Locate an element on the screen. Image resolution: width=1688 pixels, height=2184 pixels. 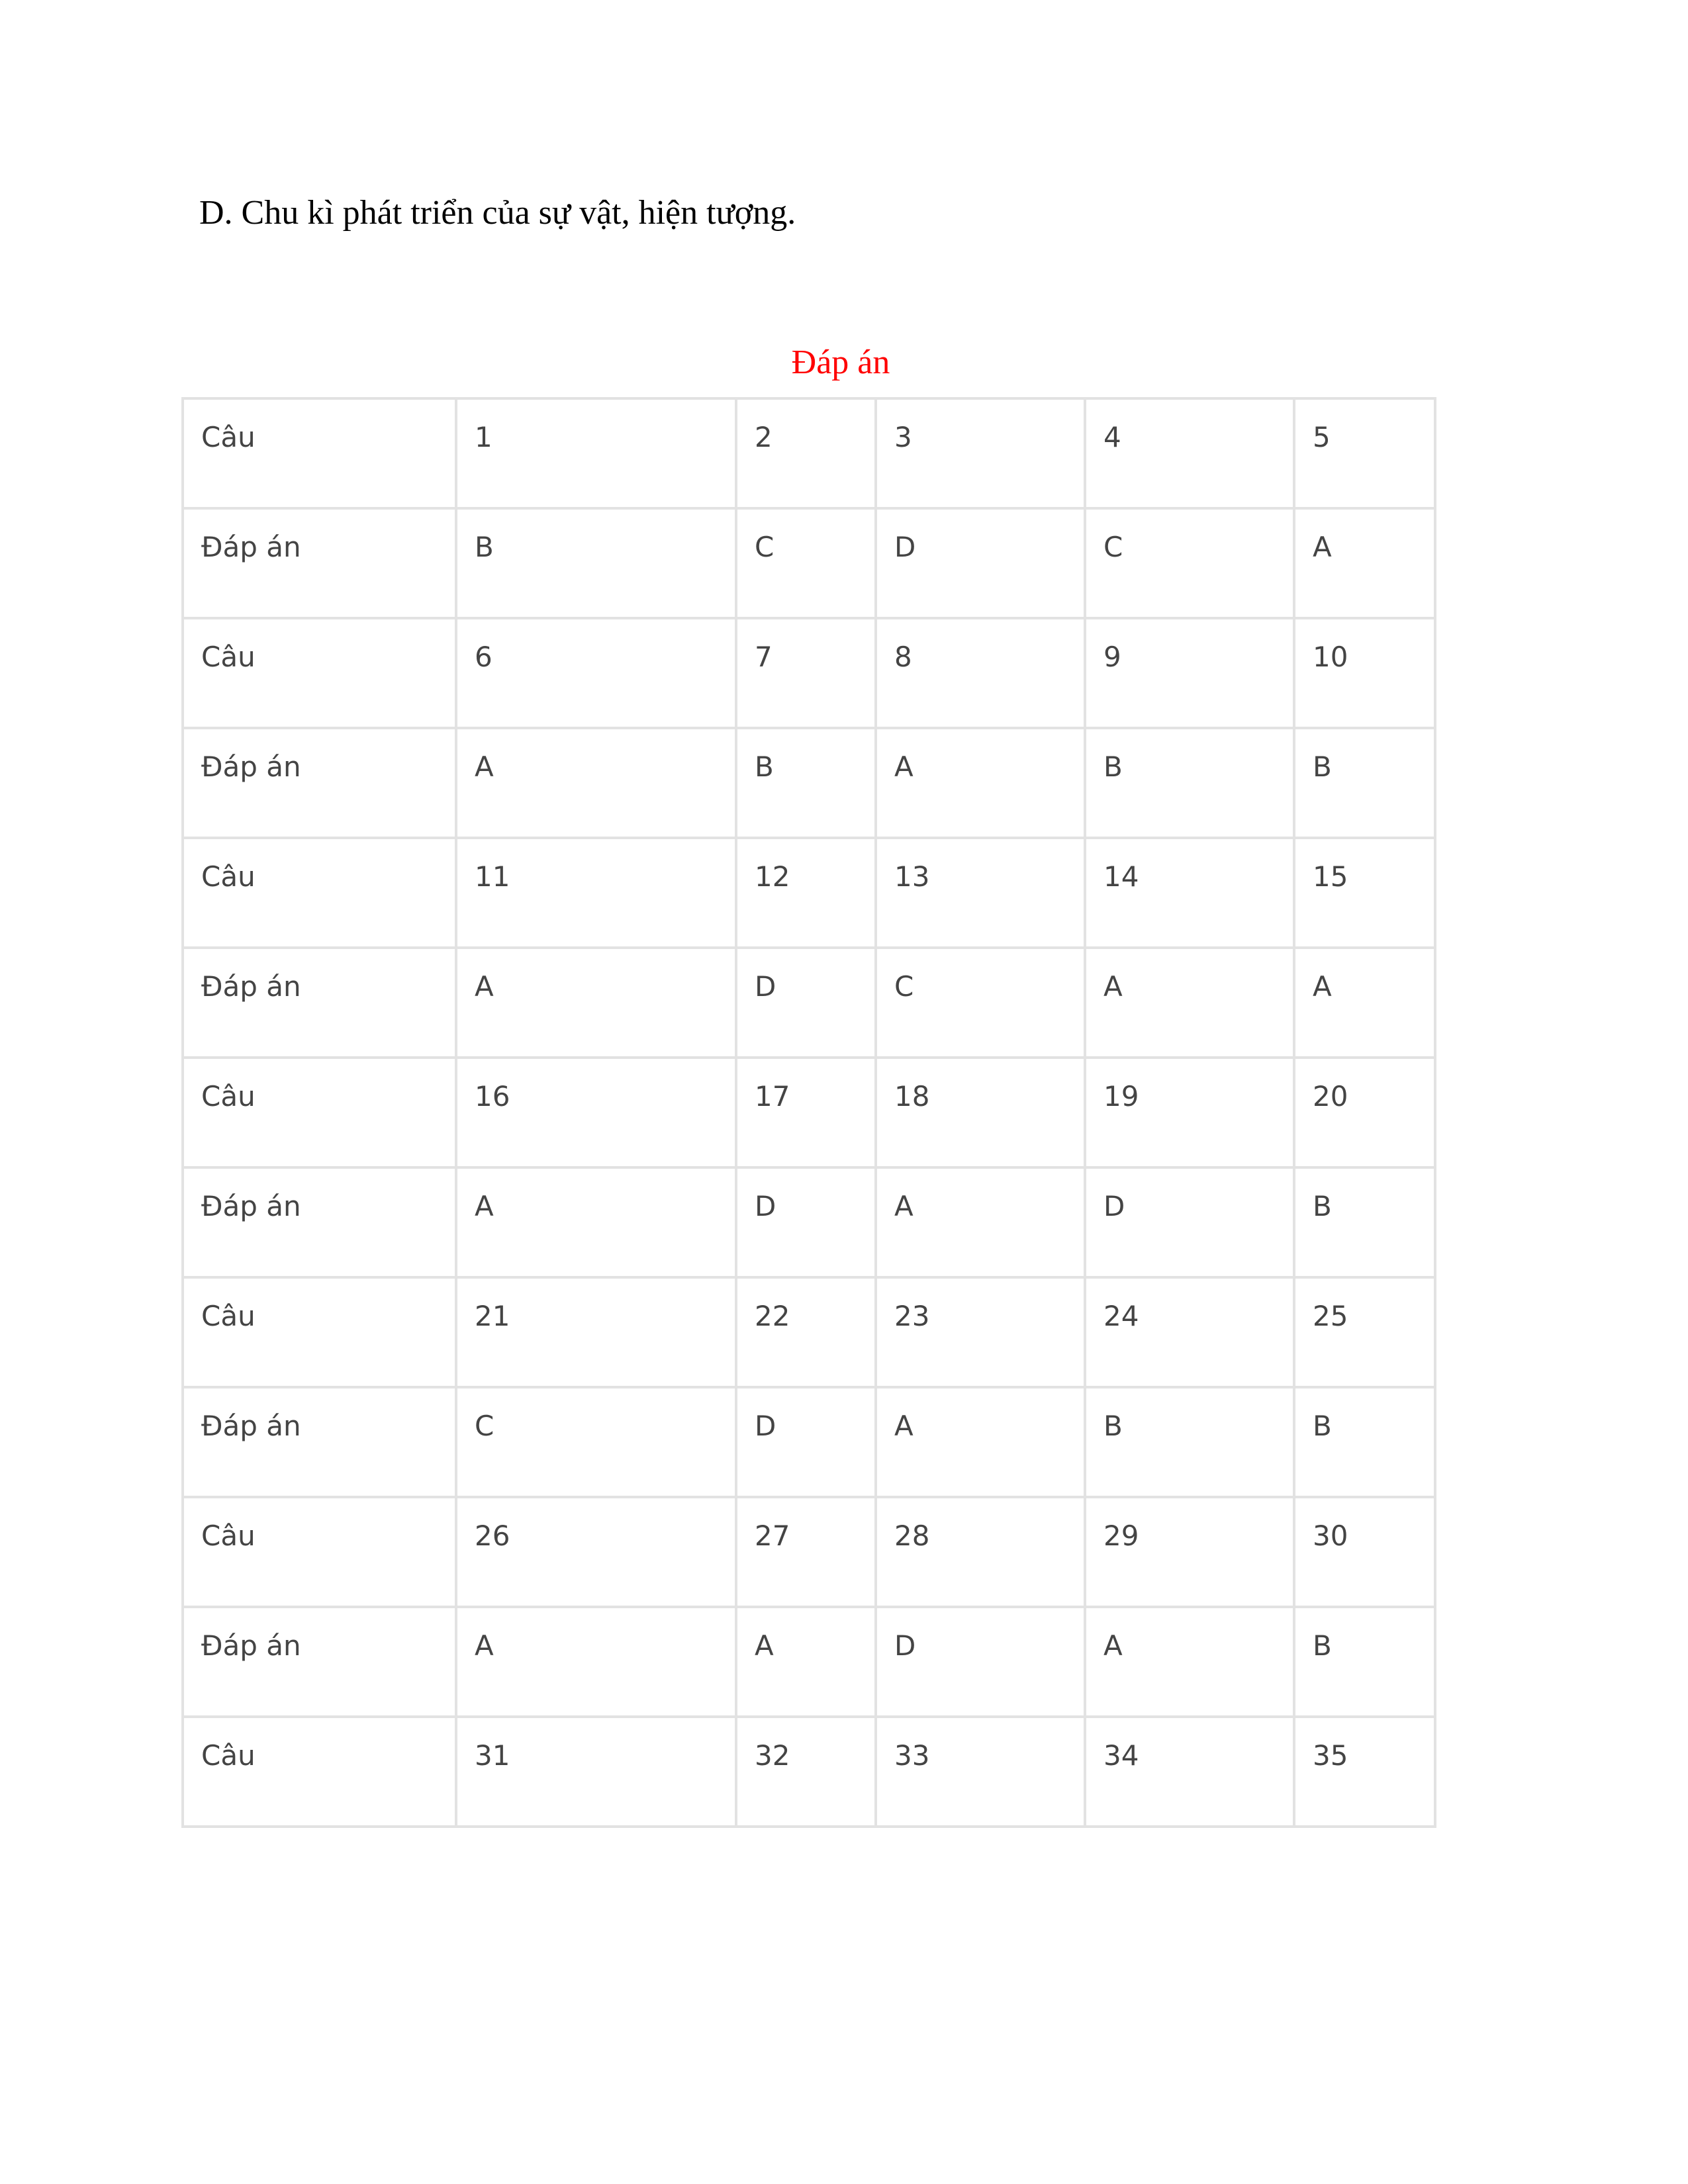
question-number-cell: 35 is located at coordinates (1364, 1772).